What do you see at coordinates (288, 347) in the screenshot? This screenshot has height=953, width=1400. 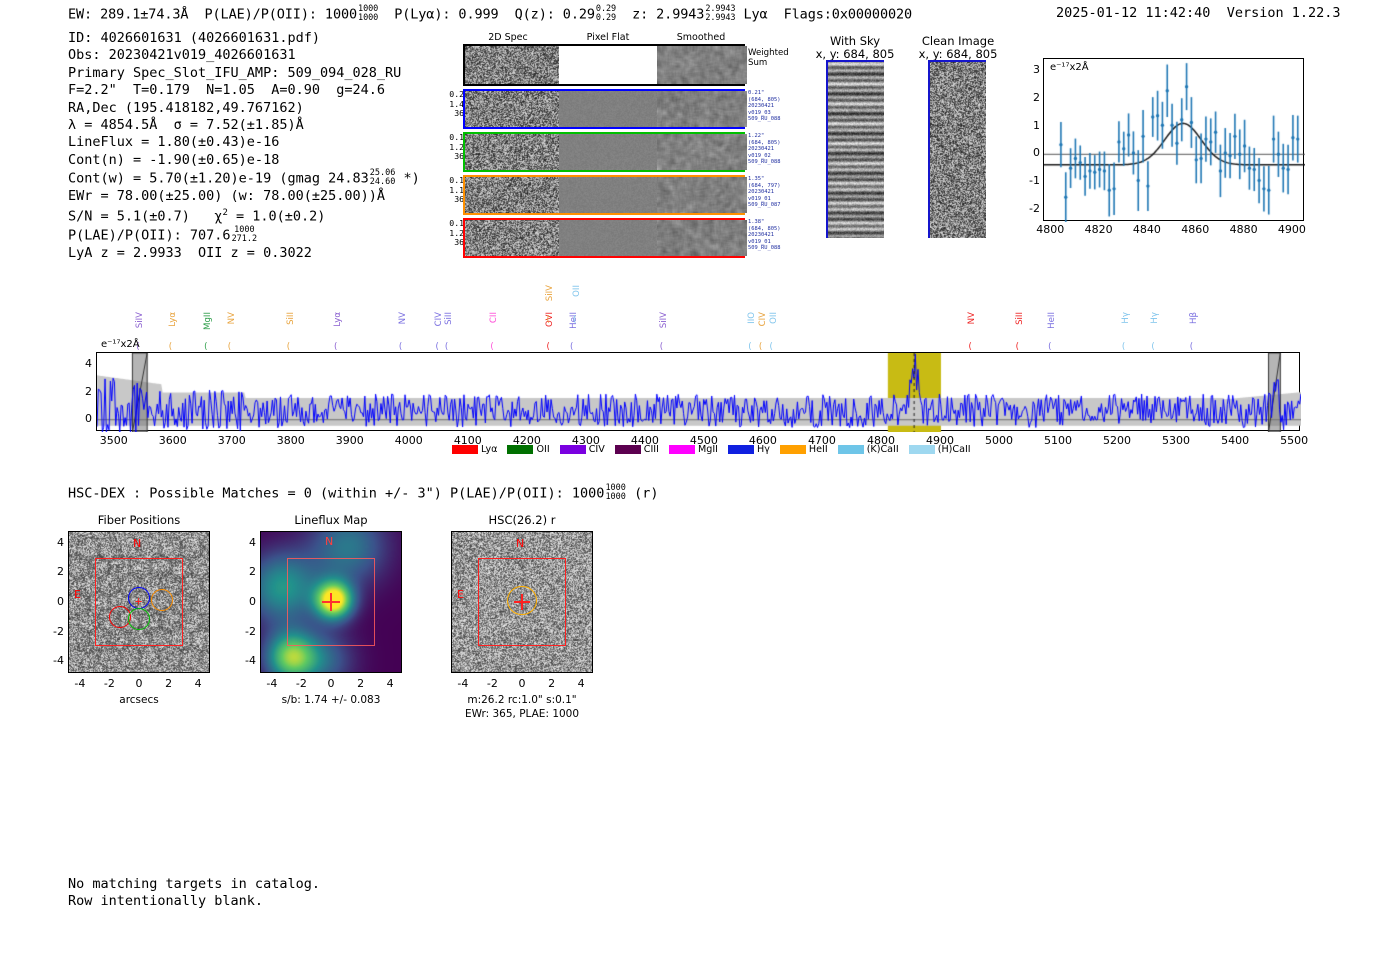 I see `line-marker-bracket-4: (` at bounding box center [288, 347].